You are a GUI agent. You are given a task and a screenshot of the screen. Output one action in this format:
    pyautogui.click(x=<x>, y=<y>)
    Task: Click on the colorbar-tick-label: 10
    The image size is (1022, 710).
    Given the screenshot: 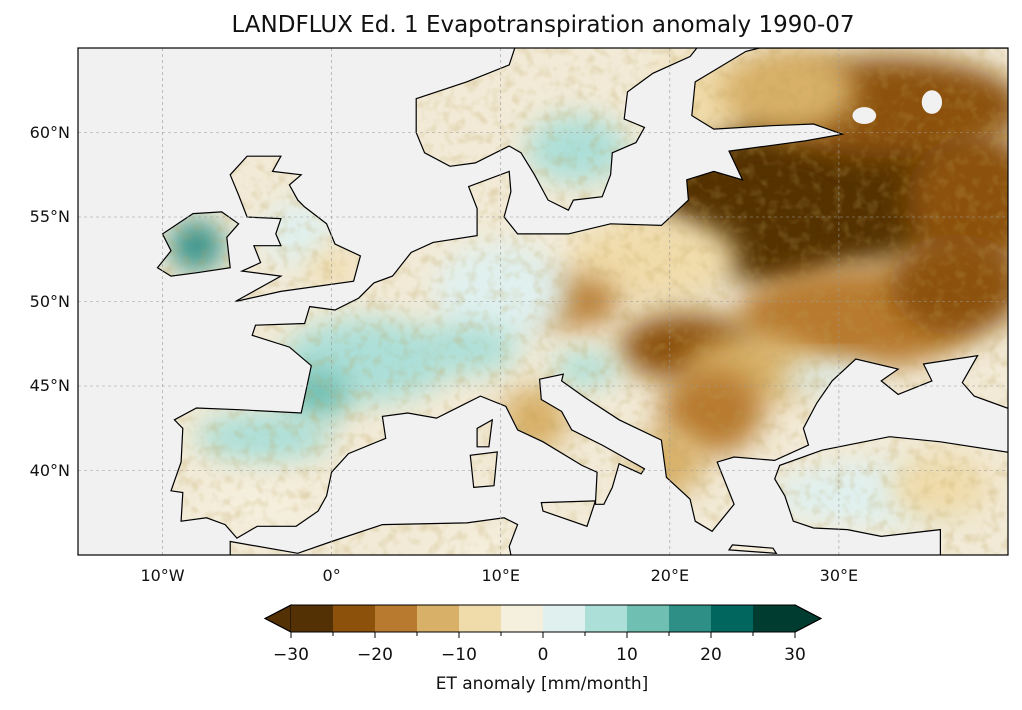 What is the action you would take?
    pyautogui.click(x=627, y=655)
    